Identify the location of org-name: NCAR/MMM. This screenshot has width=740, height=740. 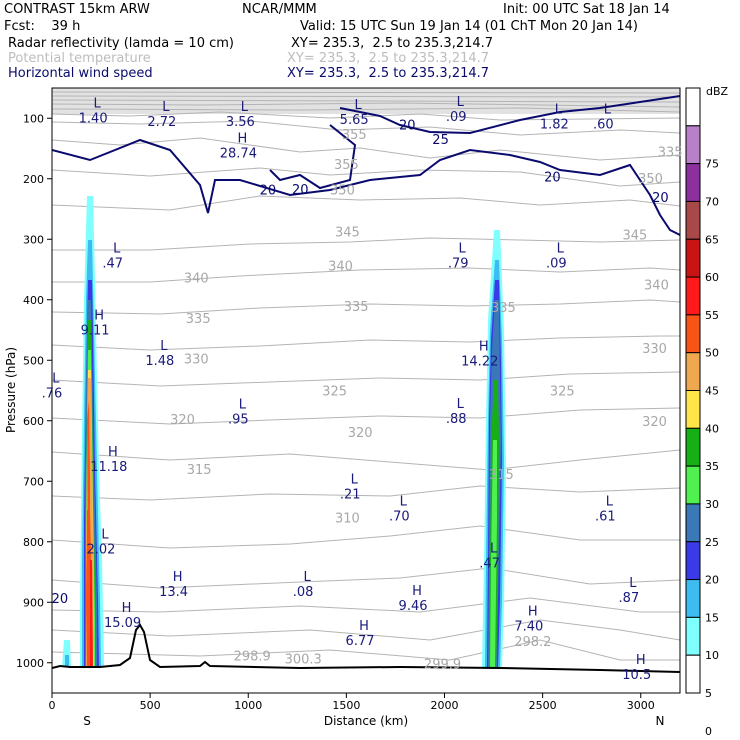
(279, 9).